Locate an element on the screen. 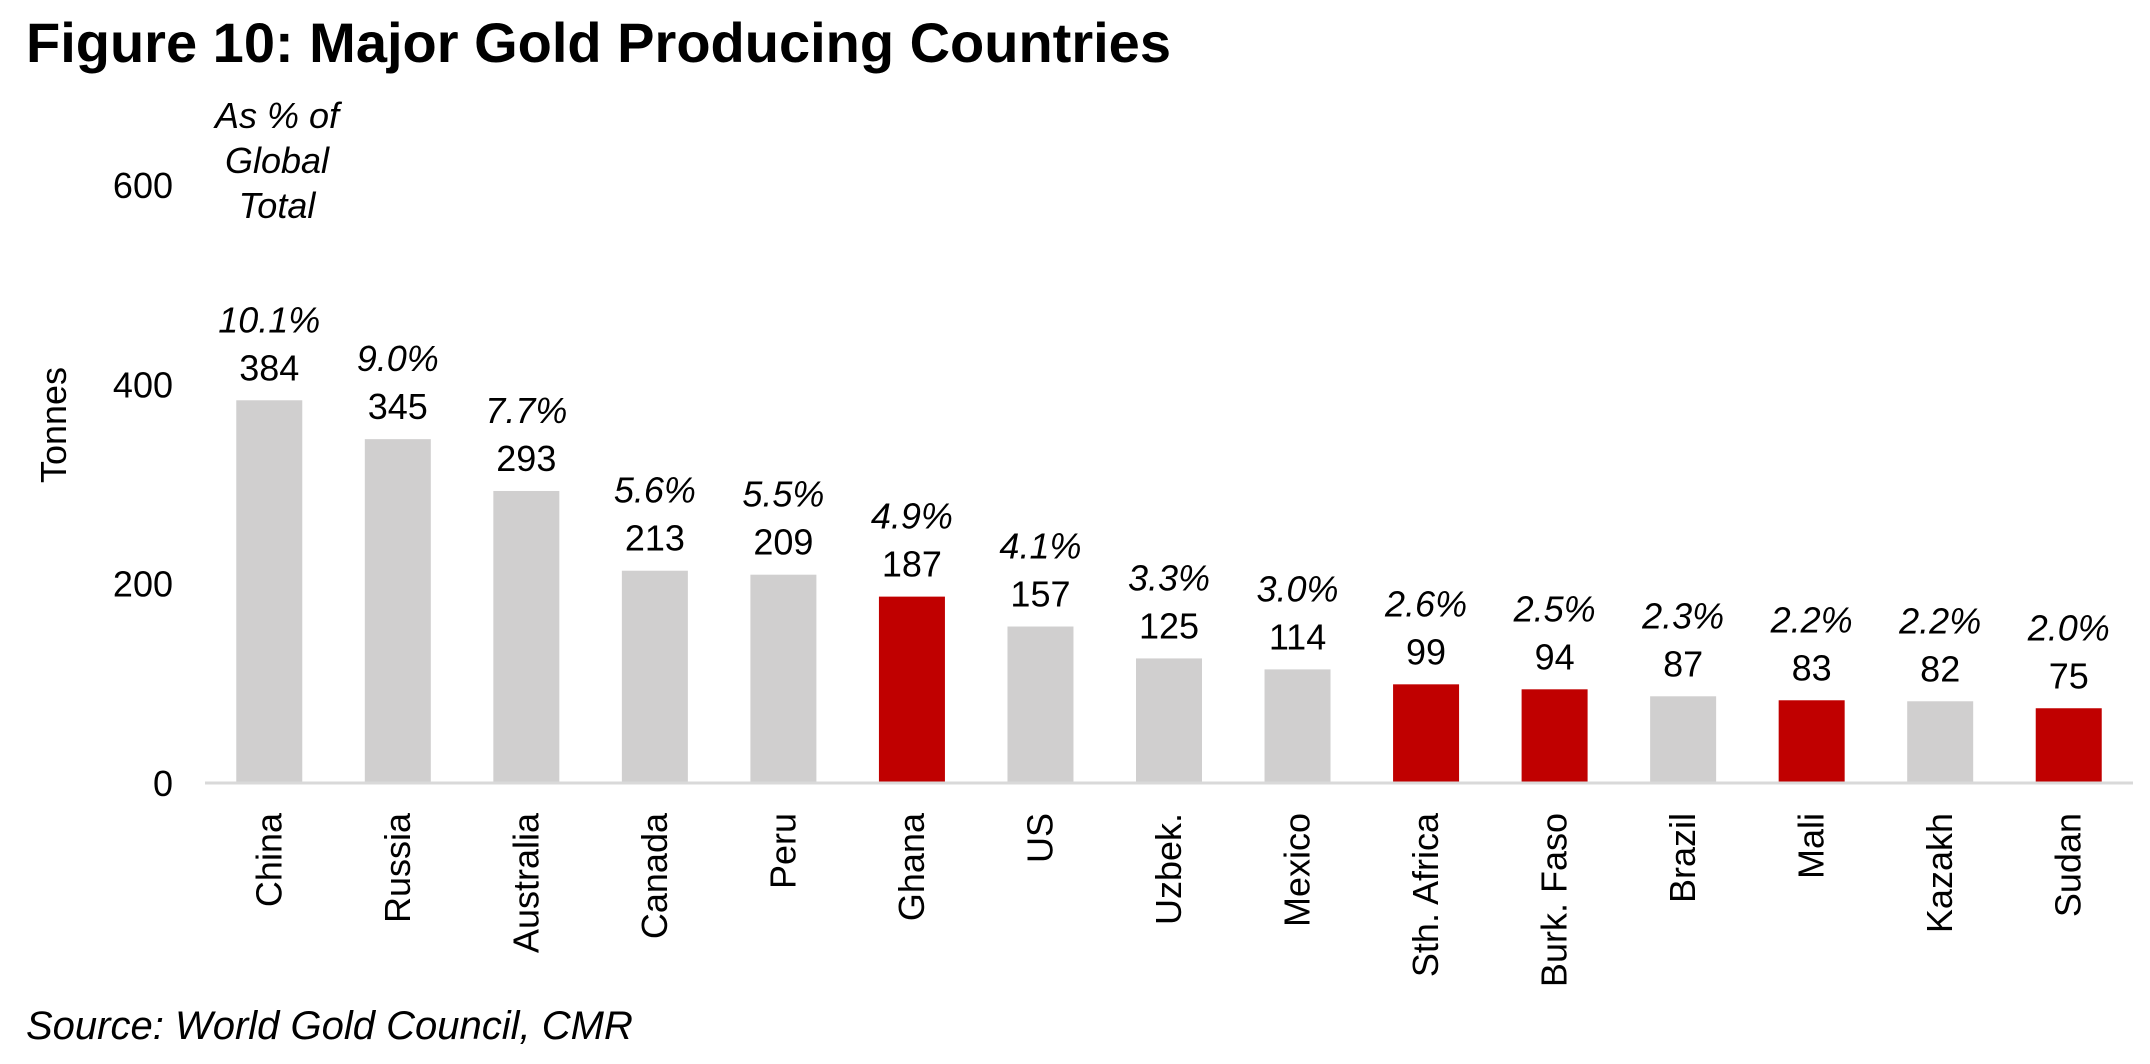 Image resolution: width=2150 pixels, height=1064 pixels. bar-burk-faso is located at coordinates (1554, 736).